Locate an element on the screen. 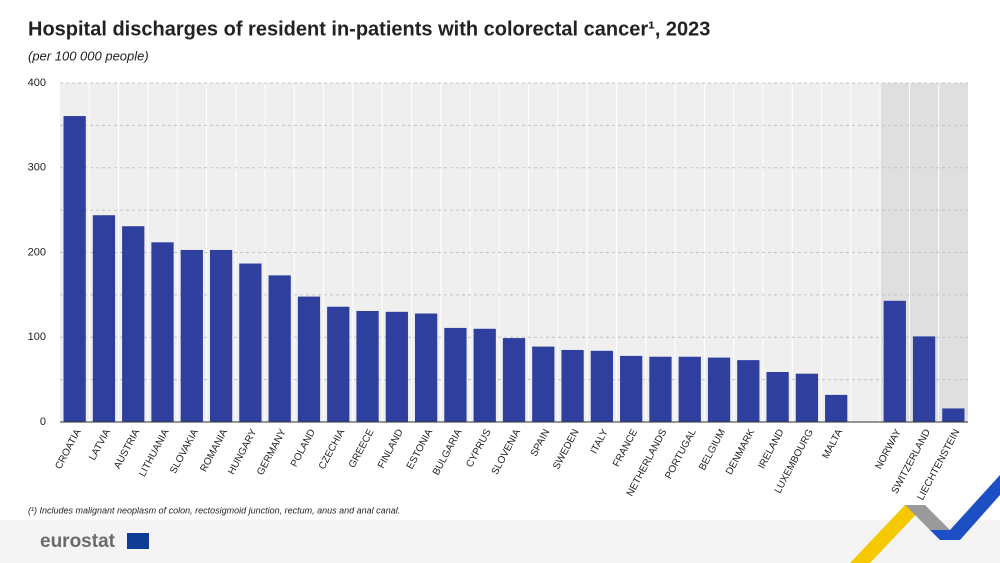 Image resolution: width=1000 pixels, height=563 pixels. chart-subtitle: (per 100 000 people) is located at coordinates (88, 55).